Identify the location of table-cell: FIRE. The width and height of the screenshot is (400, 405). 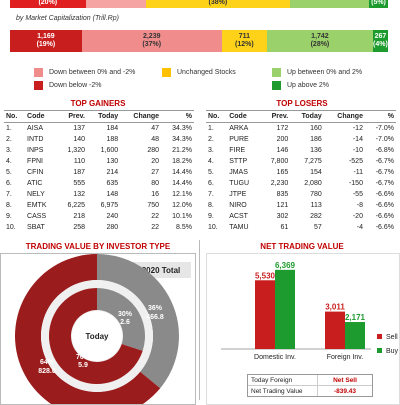
(237, 150).